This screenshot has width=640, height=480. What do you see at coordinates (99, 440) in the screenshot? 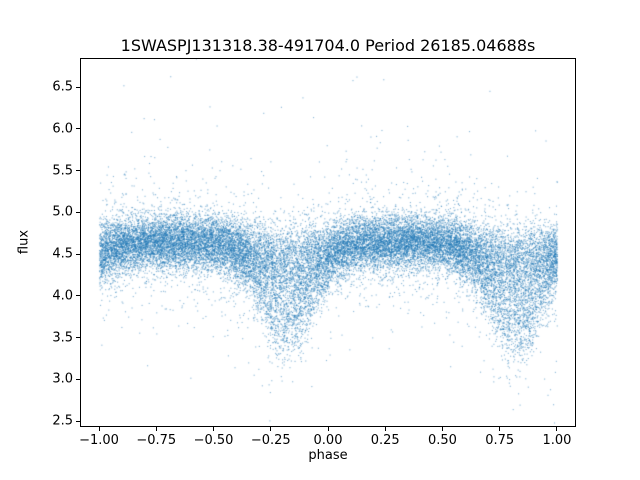
I see `x-tick-label: −1.00` at bounding box center [99, 440].